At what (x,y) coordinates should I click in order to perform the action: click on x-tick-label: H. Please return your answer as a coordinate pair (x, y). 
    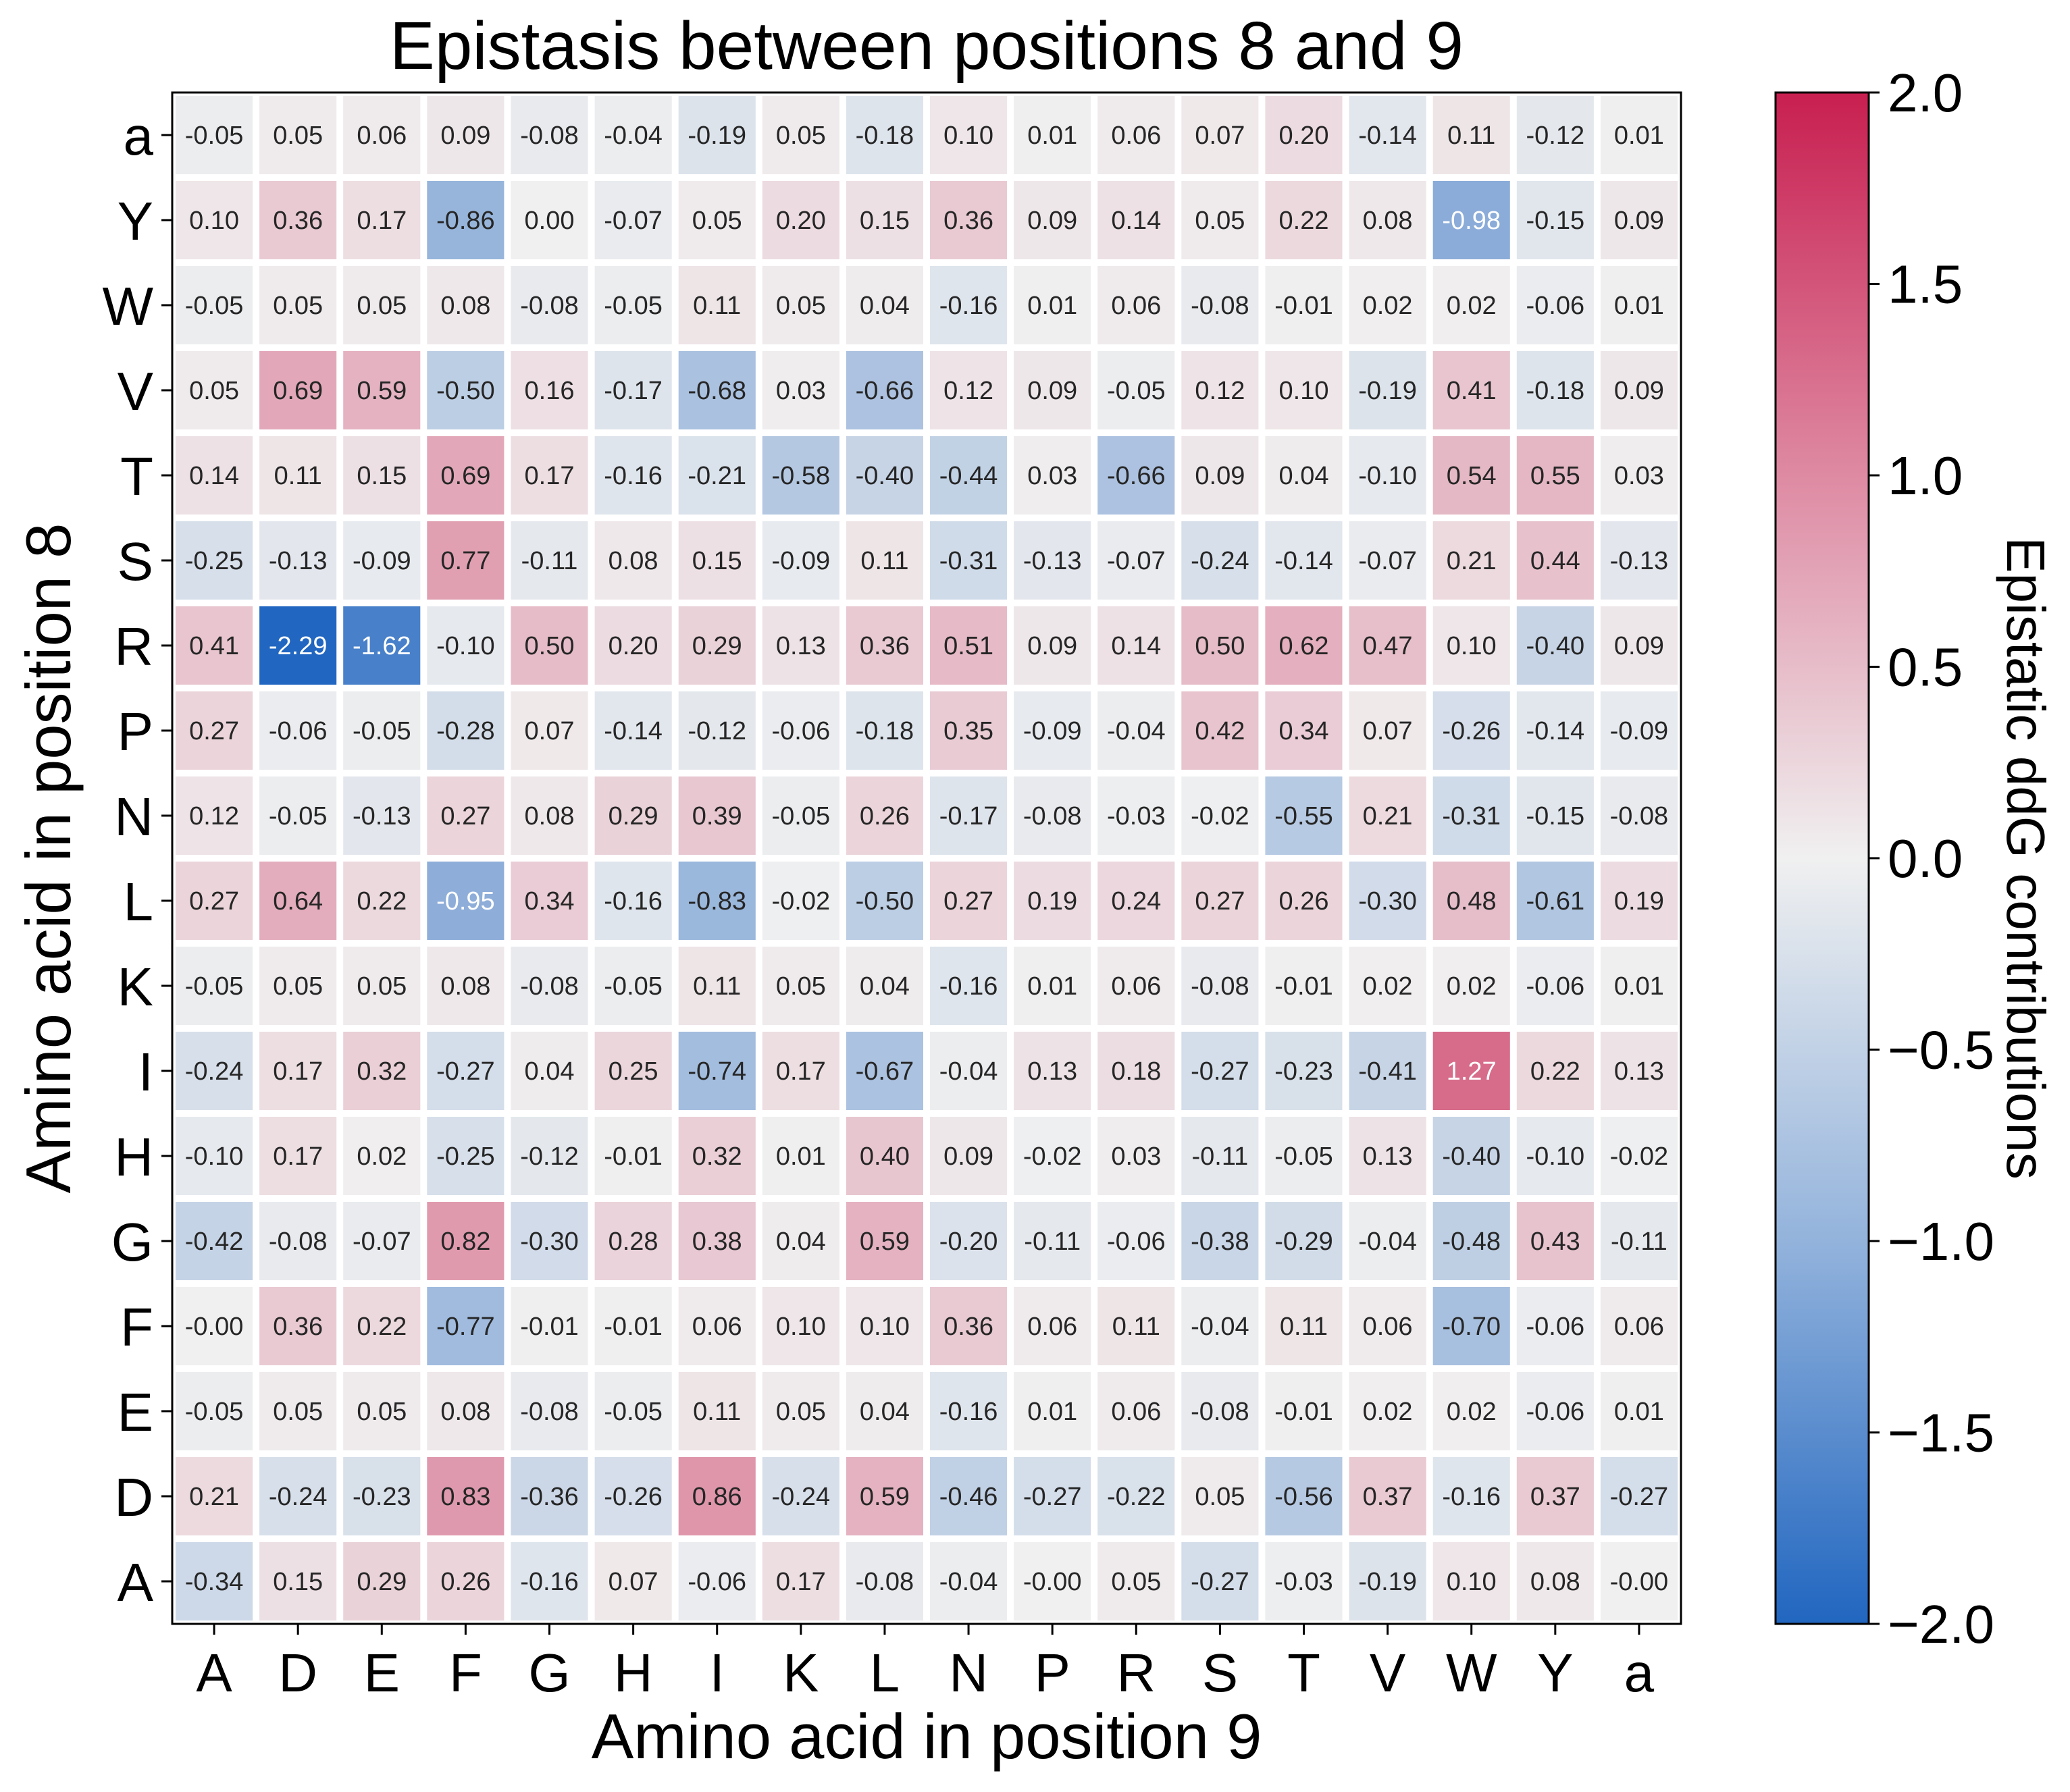
    Looking at the image, I should click on (633, 1673).